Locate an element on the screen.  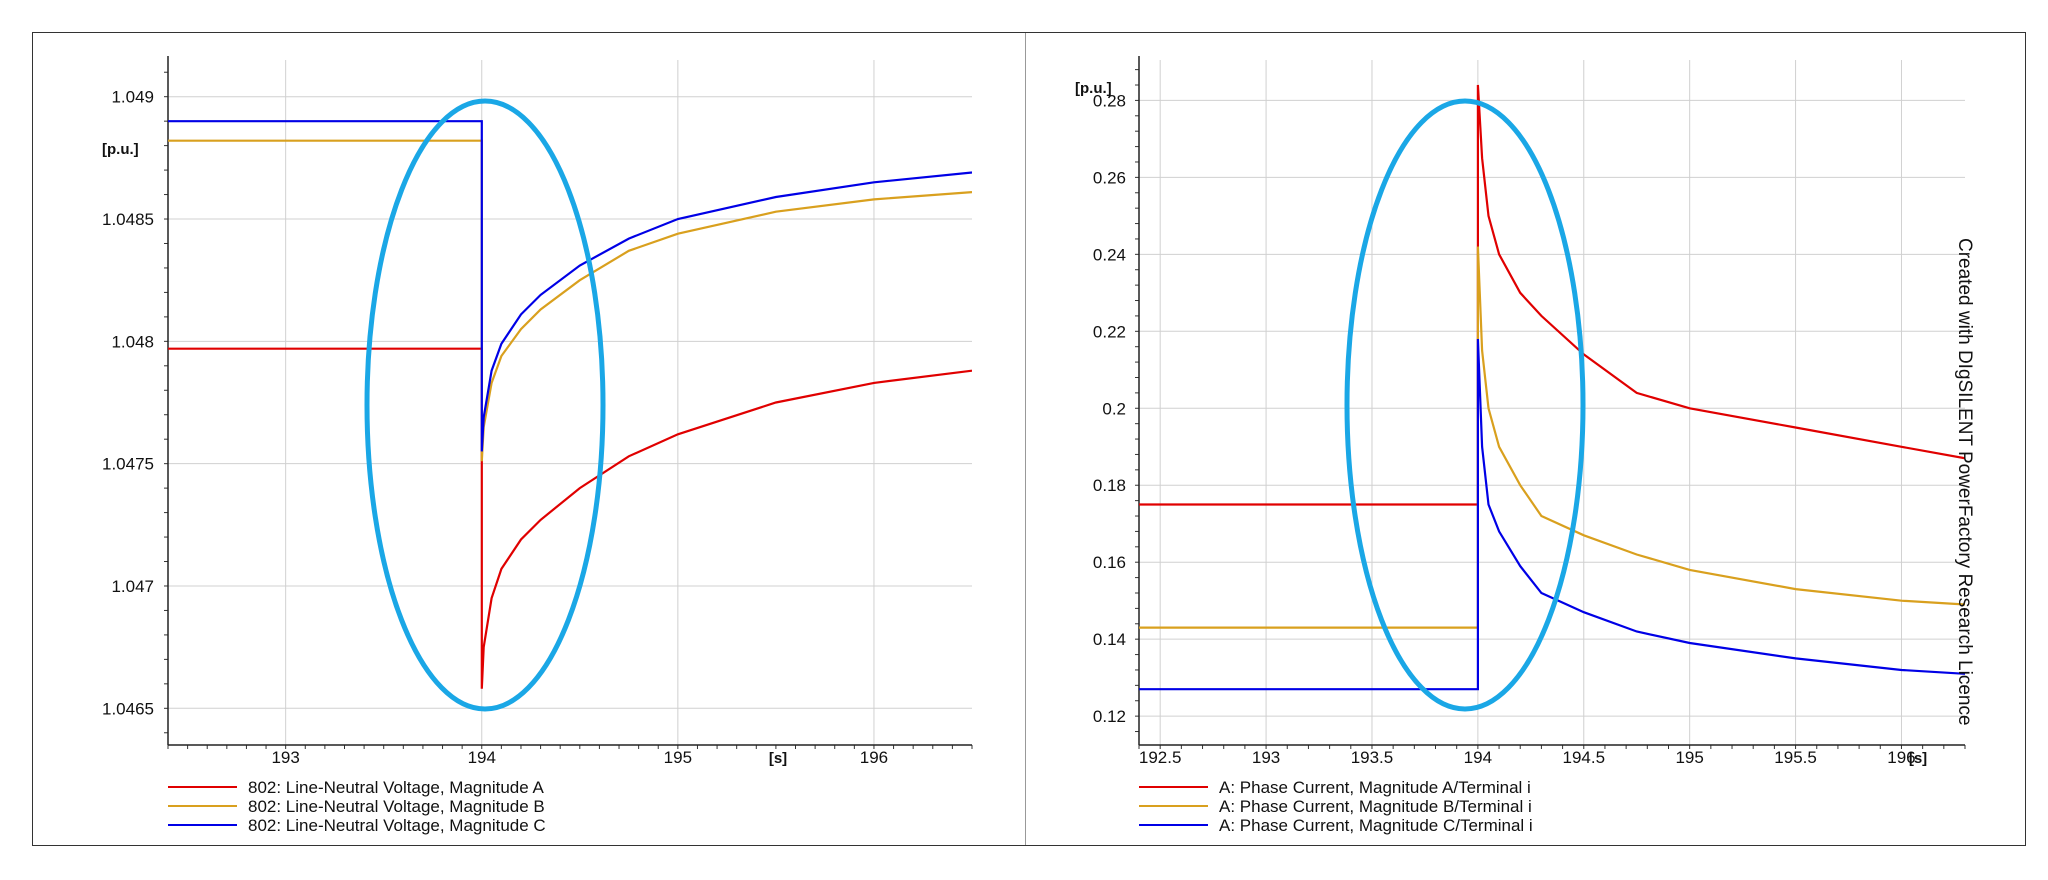
y-tick-label: 1.047 is located at coordinates (132, 586).